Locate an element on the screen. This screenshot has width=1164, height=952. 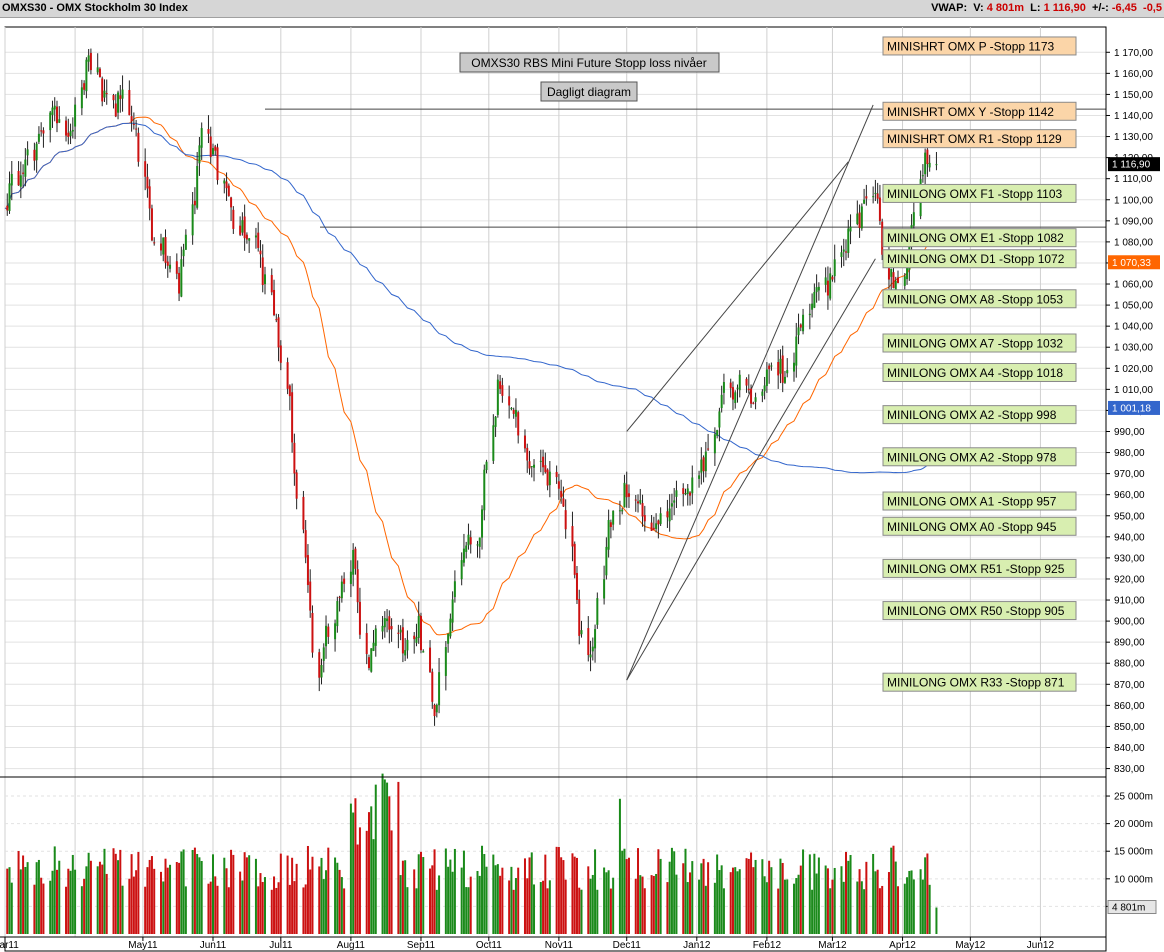
y-tick-label: 1 040,00 is located at coordinates (1133, 327).